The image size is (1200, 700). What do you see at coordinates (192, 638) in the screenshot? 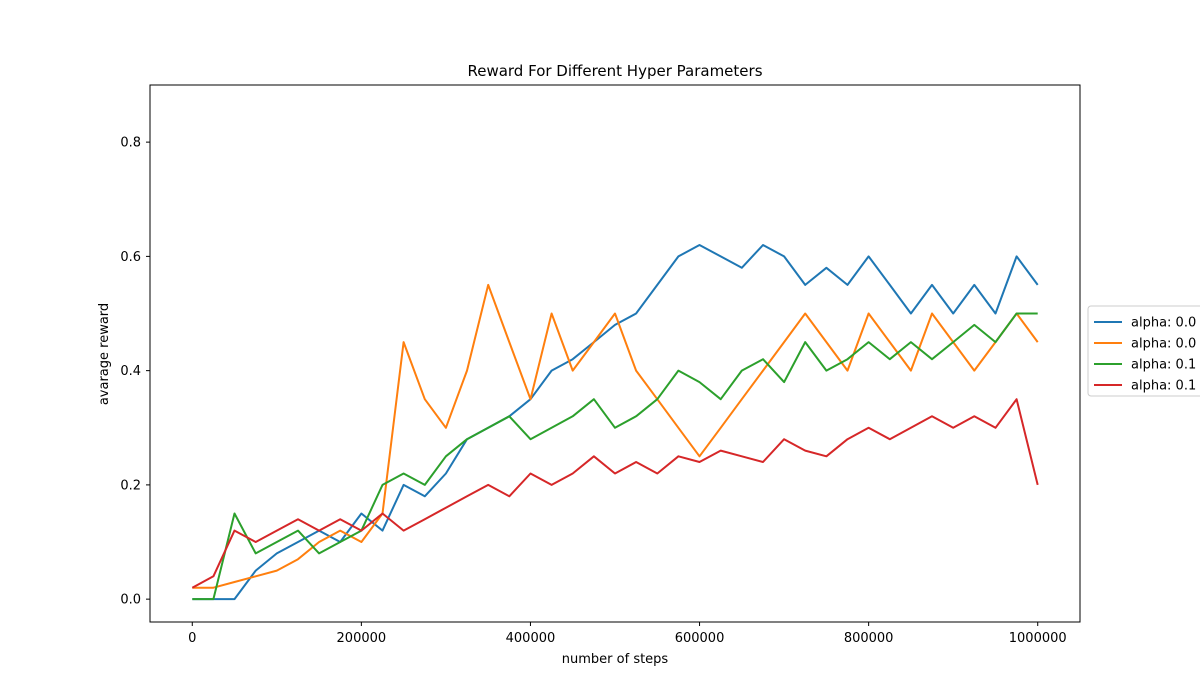
I see `x-tick-label: 0` at bounding box center [192, 638].